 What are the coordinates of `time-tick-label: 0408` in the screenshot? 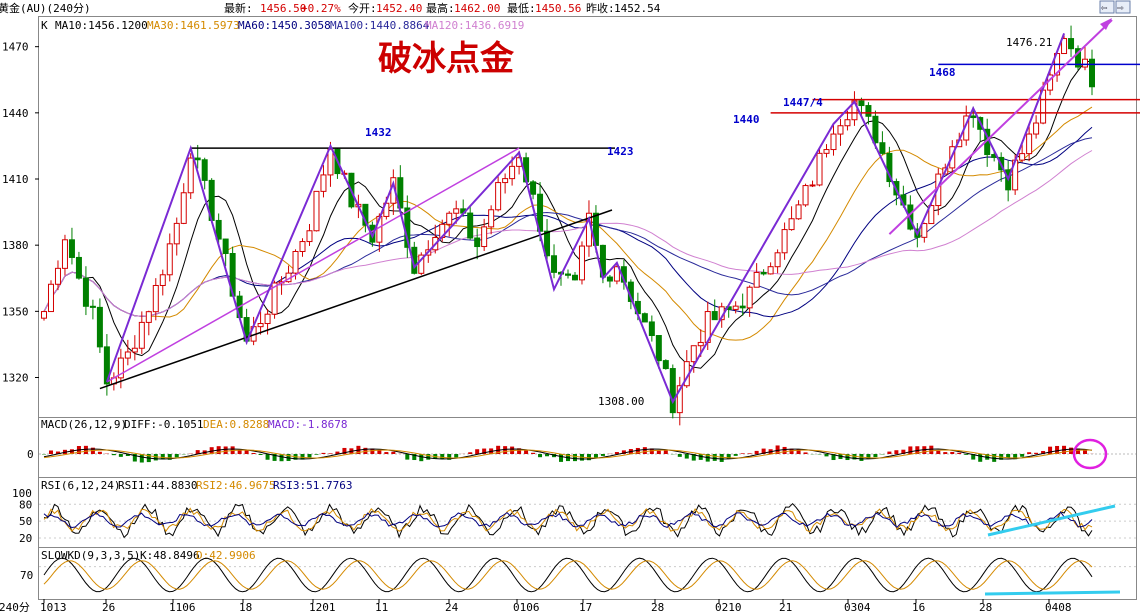 It's located at (1058, 607).